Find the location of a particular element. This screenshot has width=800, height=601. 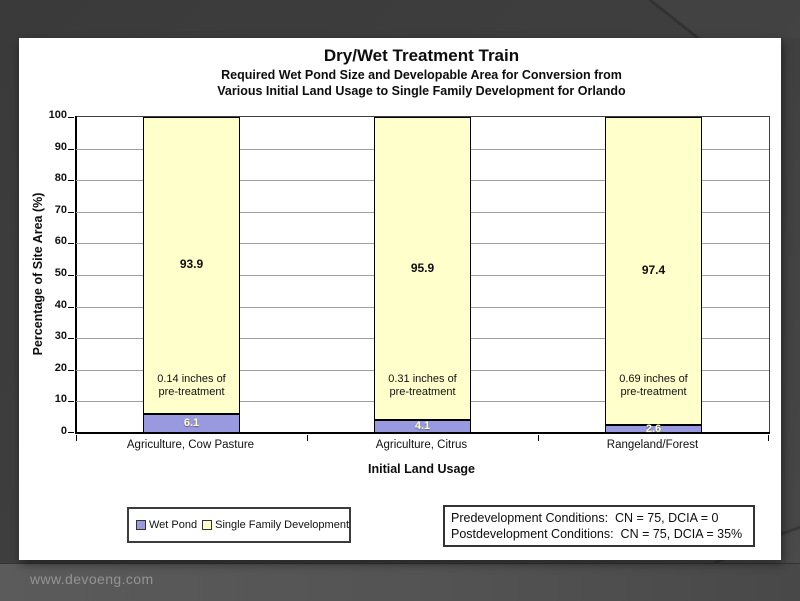

bar-annotation-line: 0.14 inches of is located at coordinates (191, 379).